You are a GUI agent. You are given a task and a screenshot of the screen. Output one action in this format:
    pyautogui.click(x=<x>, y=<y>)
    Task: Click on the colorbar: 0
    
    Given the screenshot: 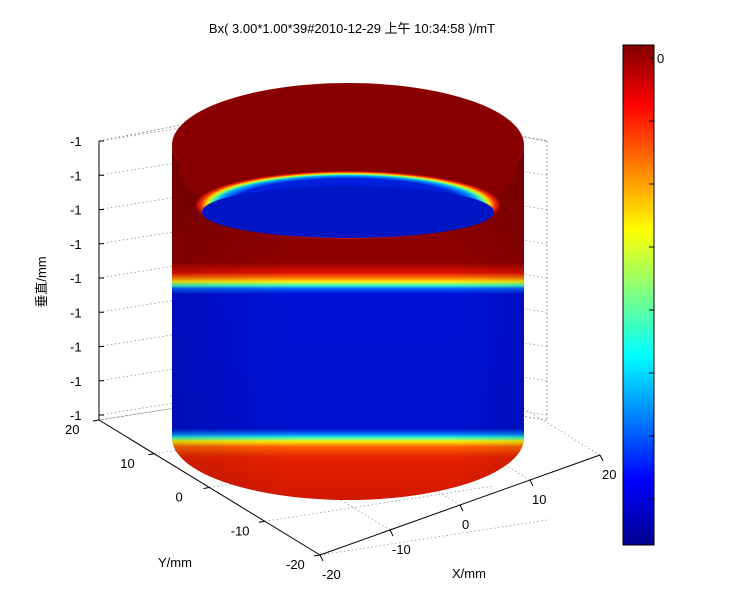 What is the action you would take?
    pyautogui.click(x=643, y=295)
    